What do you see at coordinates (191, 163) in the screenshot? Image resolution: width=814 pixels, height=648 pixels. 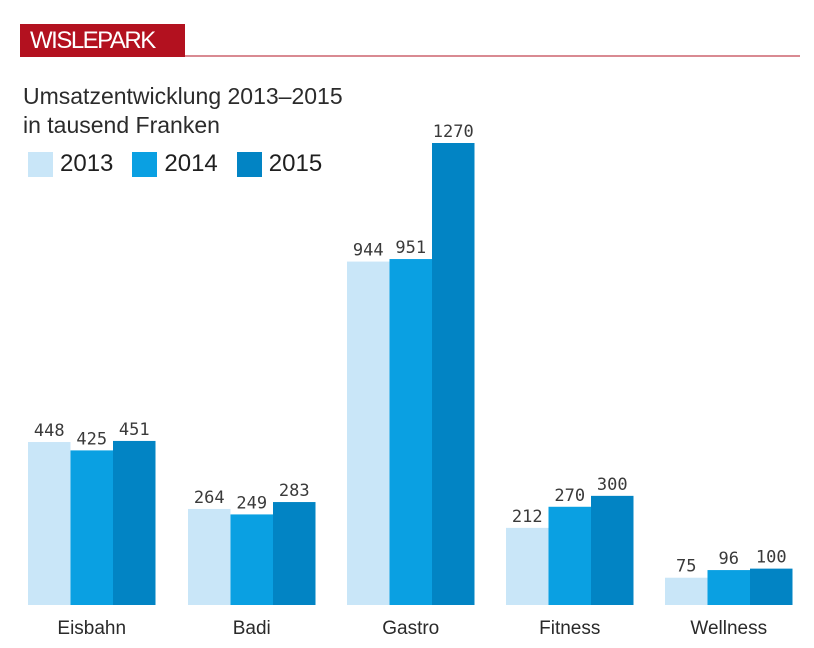 I see `legend-label: 2014` at bounding box center [191, 163].